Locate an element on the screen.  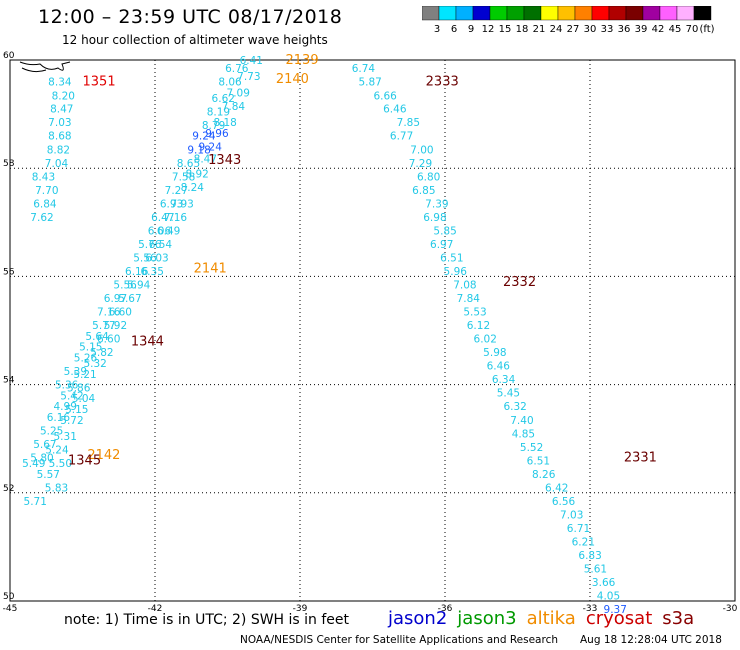
wave-height-value: 6.34 is located at coordinates (504, 380).